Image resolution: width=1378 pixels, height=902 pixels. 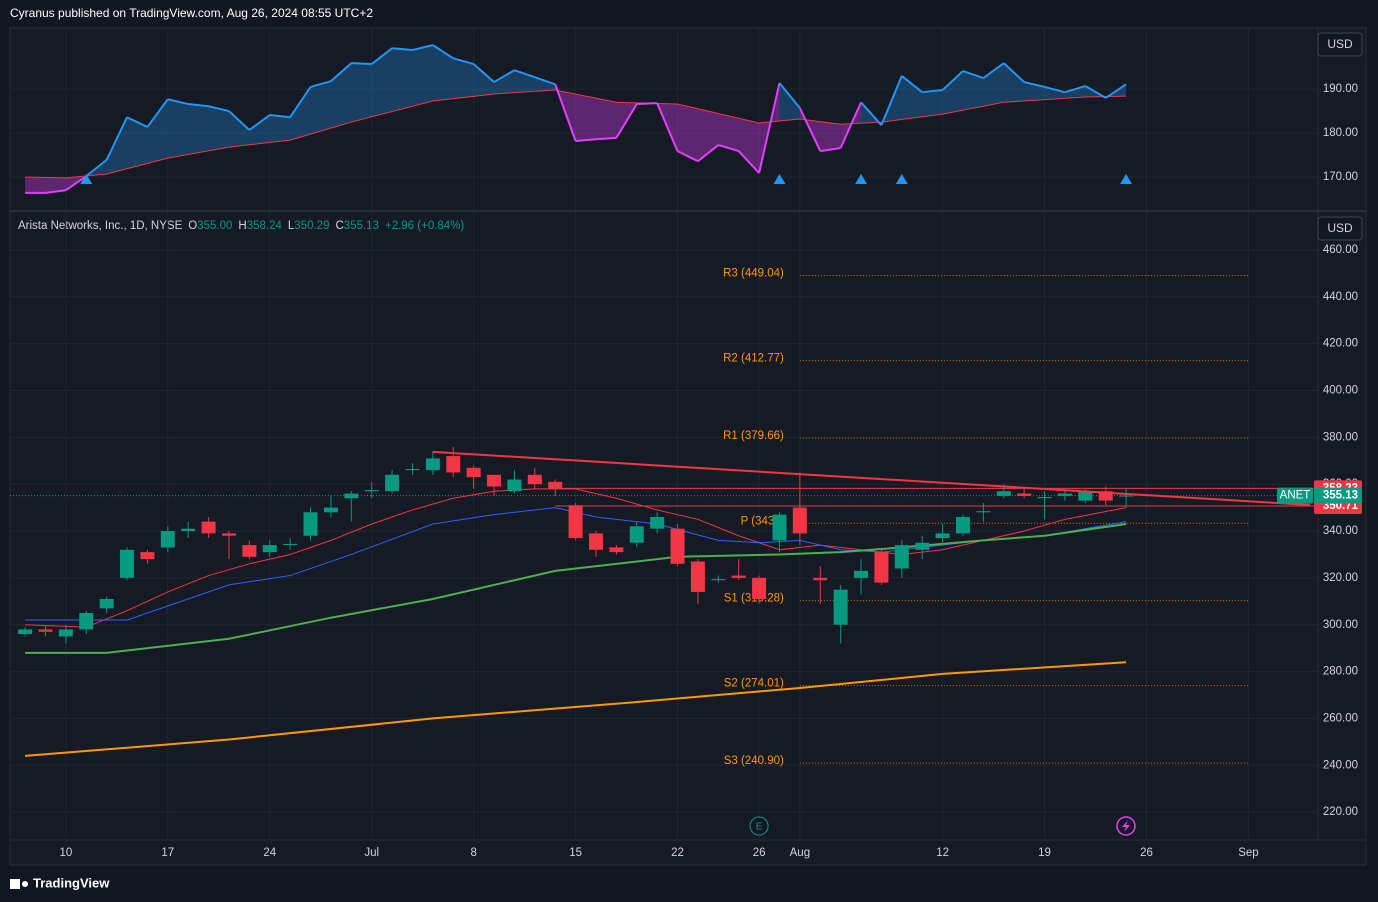 What do you see at coordinates (192, 226) in the screenshot?
I see `legend-key: O` at bounding box center [192, 226].